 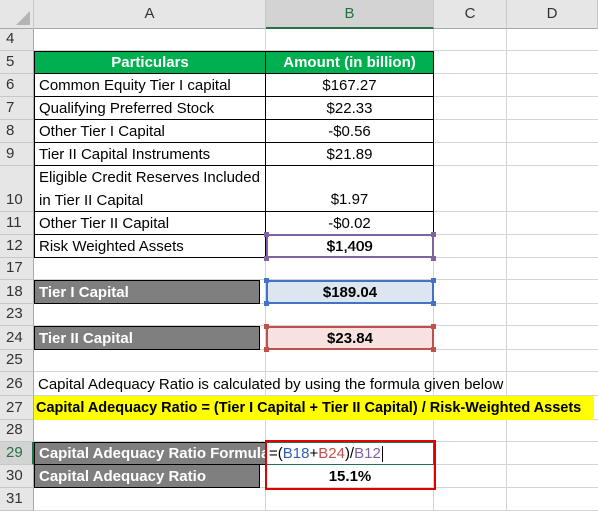 I want to click on row-header-4: 4, so click(x=17, y=40).